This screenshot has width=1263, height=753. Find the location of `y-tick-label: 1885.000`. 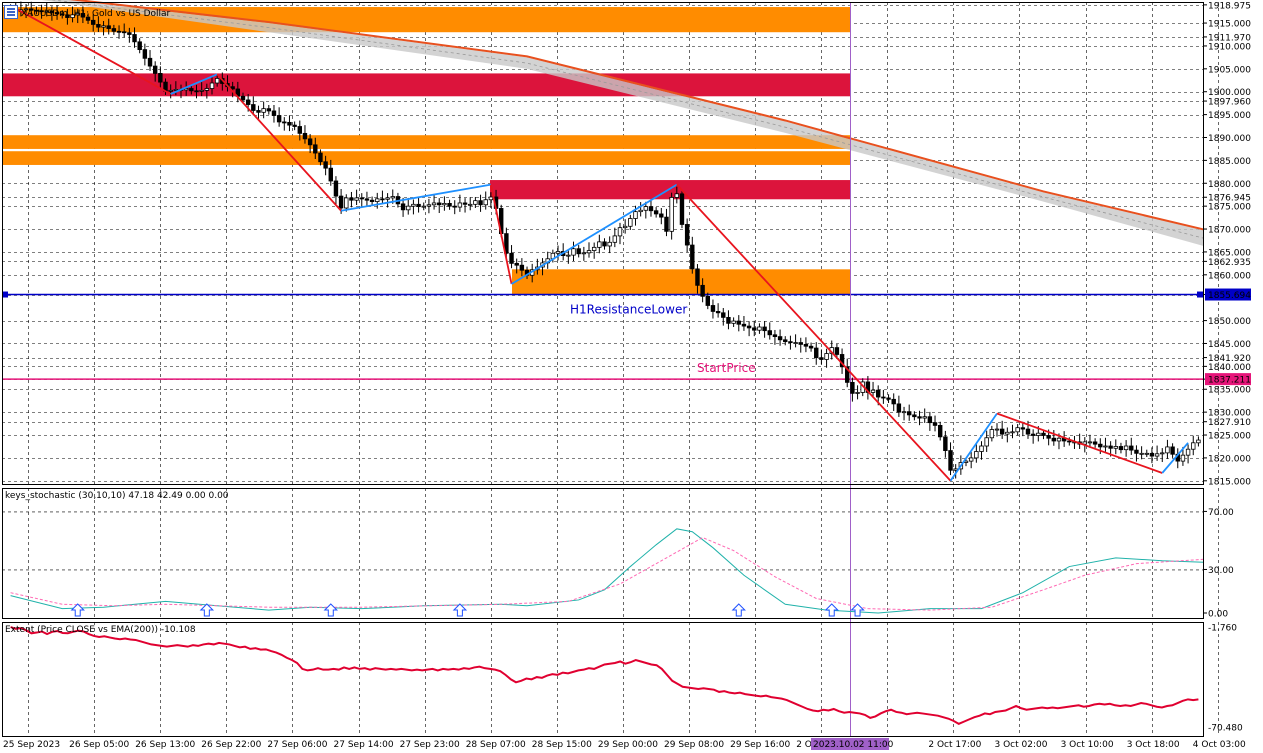

y-tick-label: 1885.000 is located at coordinates (1229, 162).